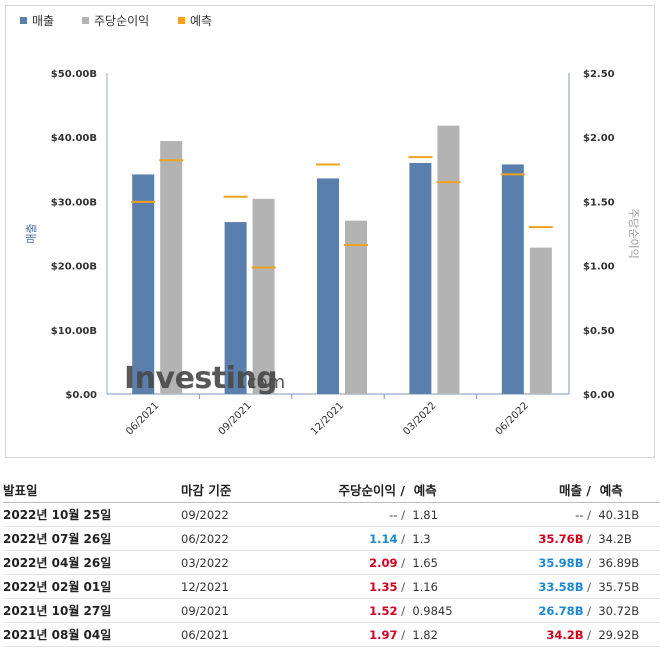 The width and height of the screenshot is (666, 650). What do you see at coordinates (393, 514) in the screenshot?
I see `eps-actual: --` at bounding box center [393, 514].